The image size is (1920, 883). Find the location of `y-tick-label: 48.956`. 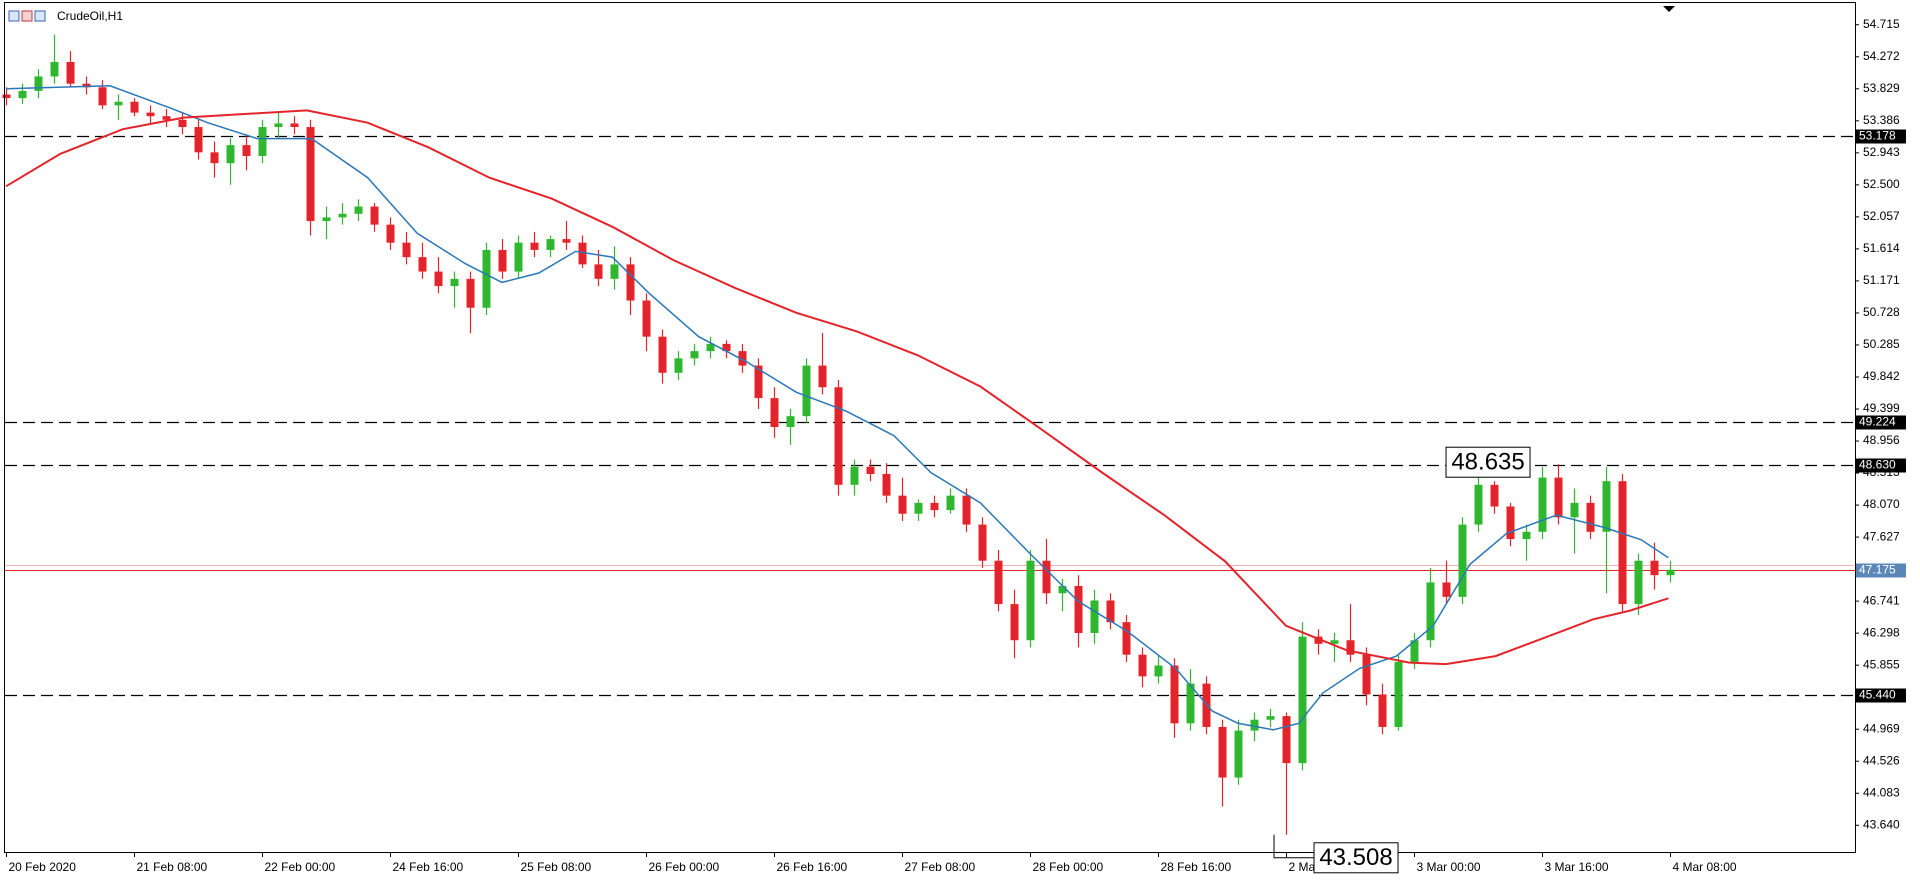

y-tick-label: 48.956 is located at coordinates (1881, 440).